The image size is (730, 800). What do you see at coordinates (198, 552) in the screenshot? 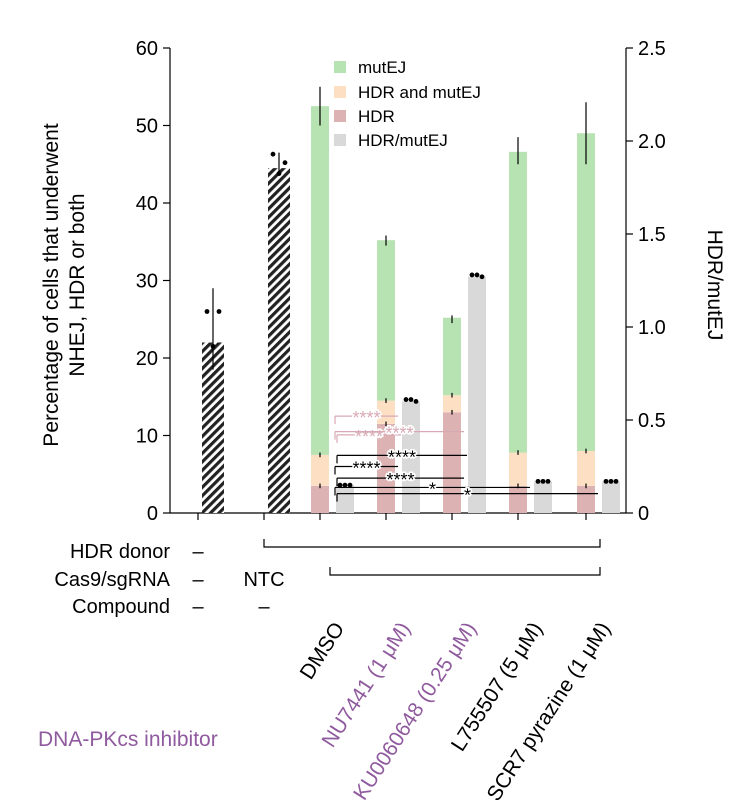
I see `hdr-donor-dash-1: –` at bounding box center [198, 552].